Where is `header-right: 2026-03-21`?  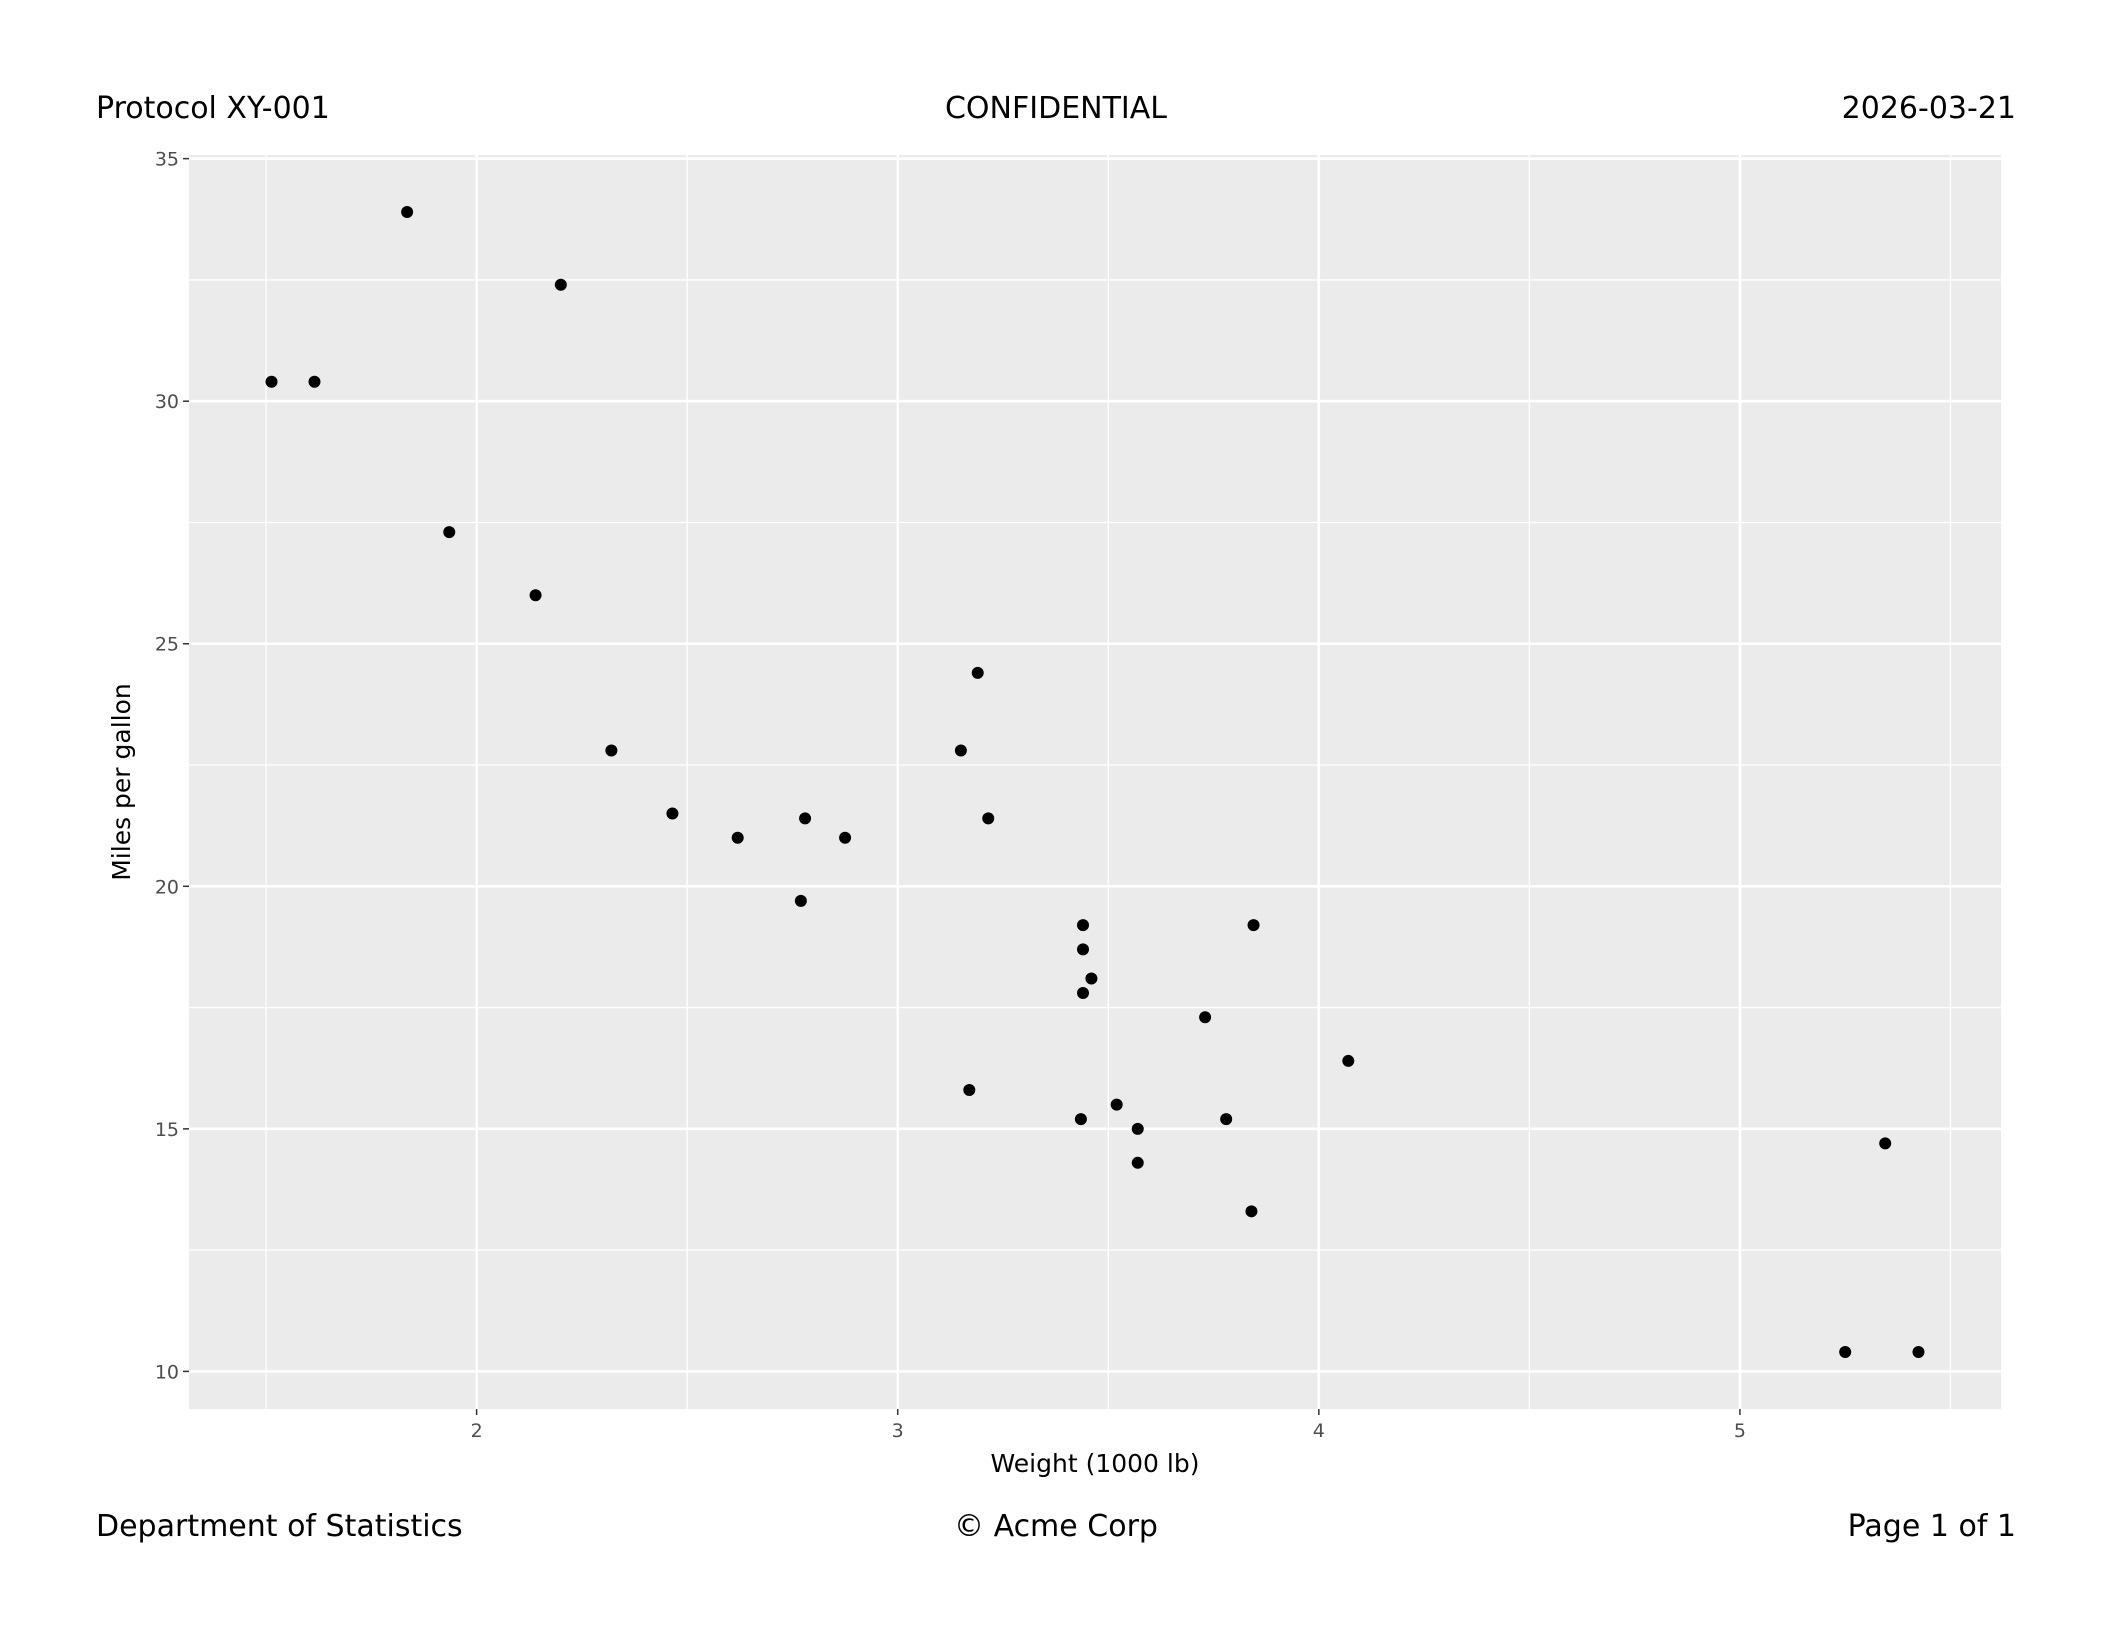 header-right: 2026-03-21 is located at coordinates (1929, 108).